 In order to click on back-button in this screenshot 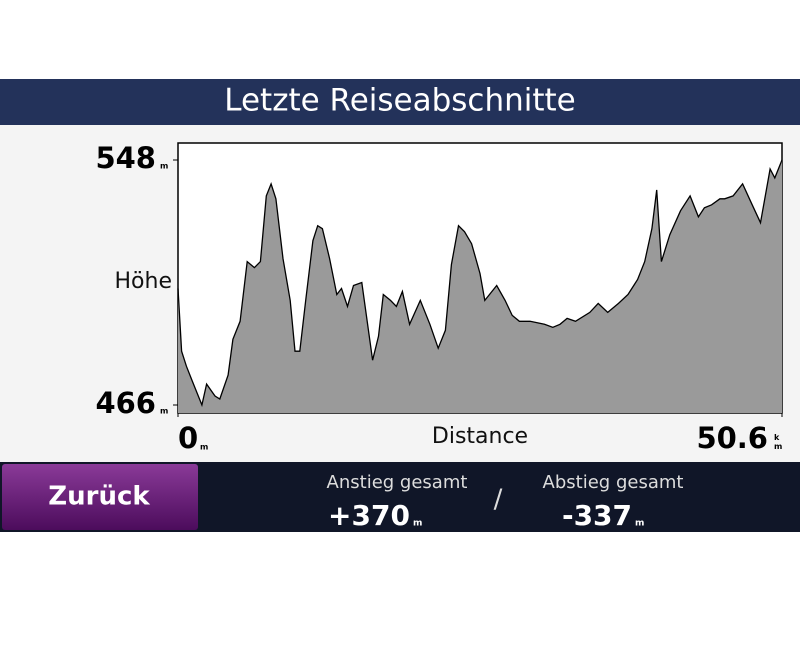, I will do `click(100, 497)`.